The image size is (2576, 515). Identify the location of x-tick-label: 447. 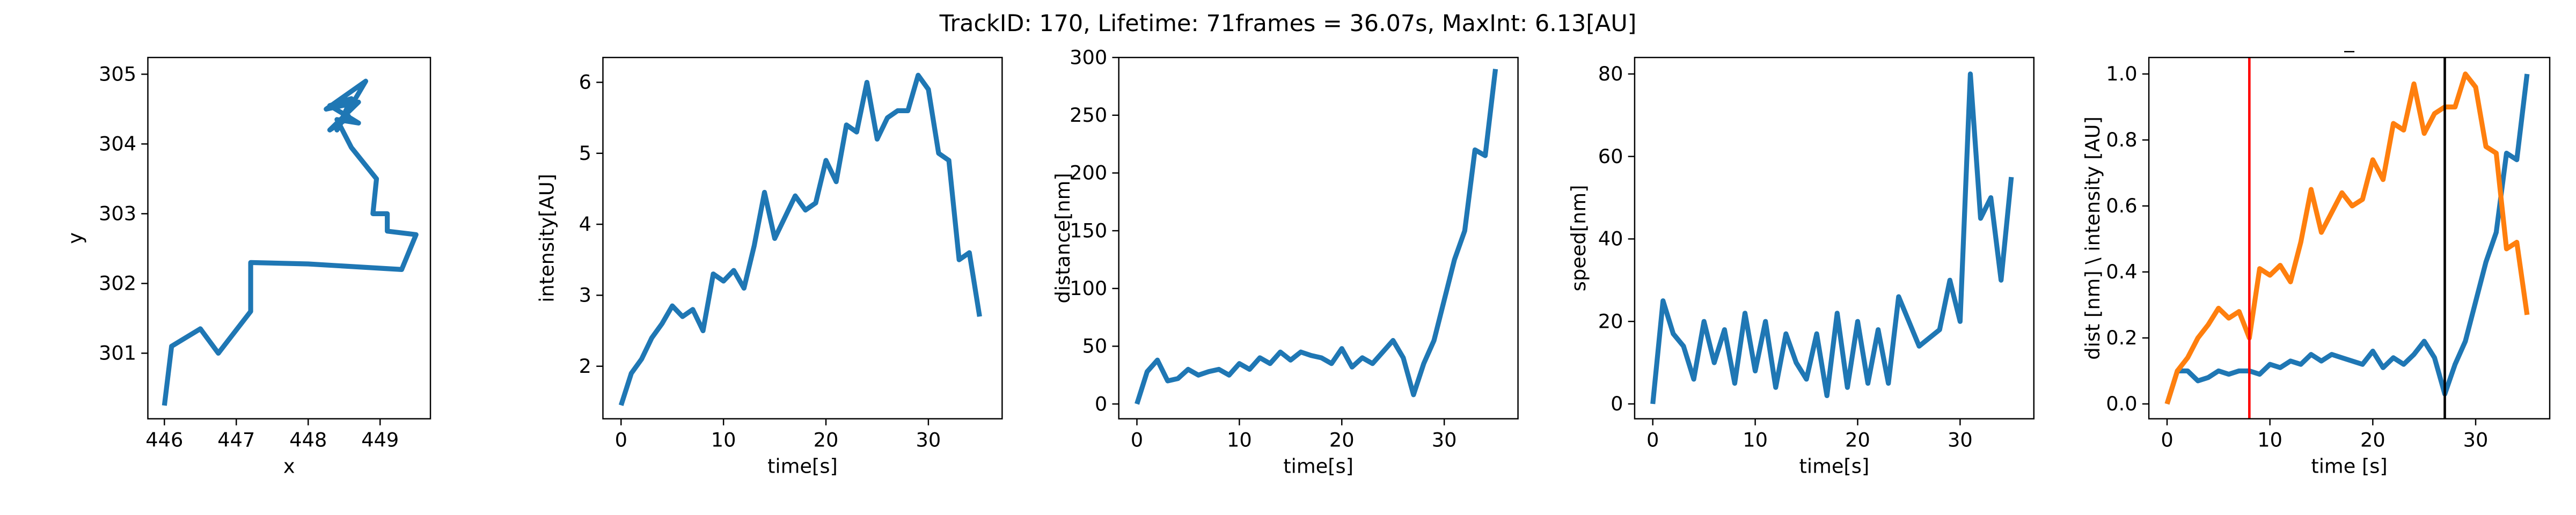
(236, 441).